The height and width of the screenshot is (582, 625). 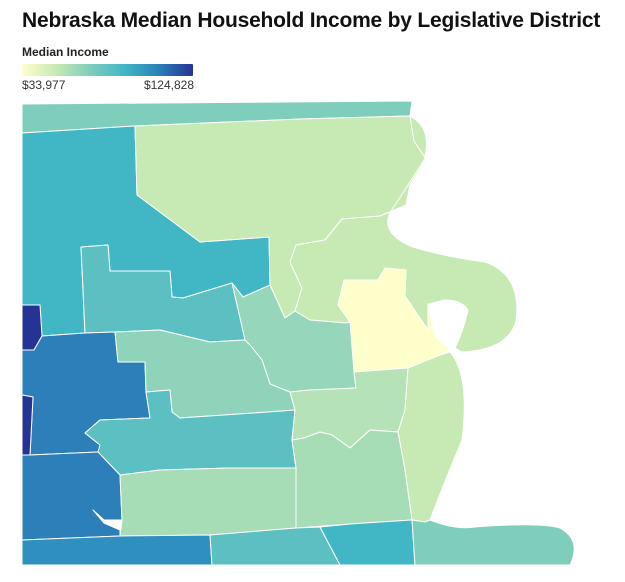 I want to click on legend-max-label: $124,828, so click(x=168, y=85).